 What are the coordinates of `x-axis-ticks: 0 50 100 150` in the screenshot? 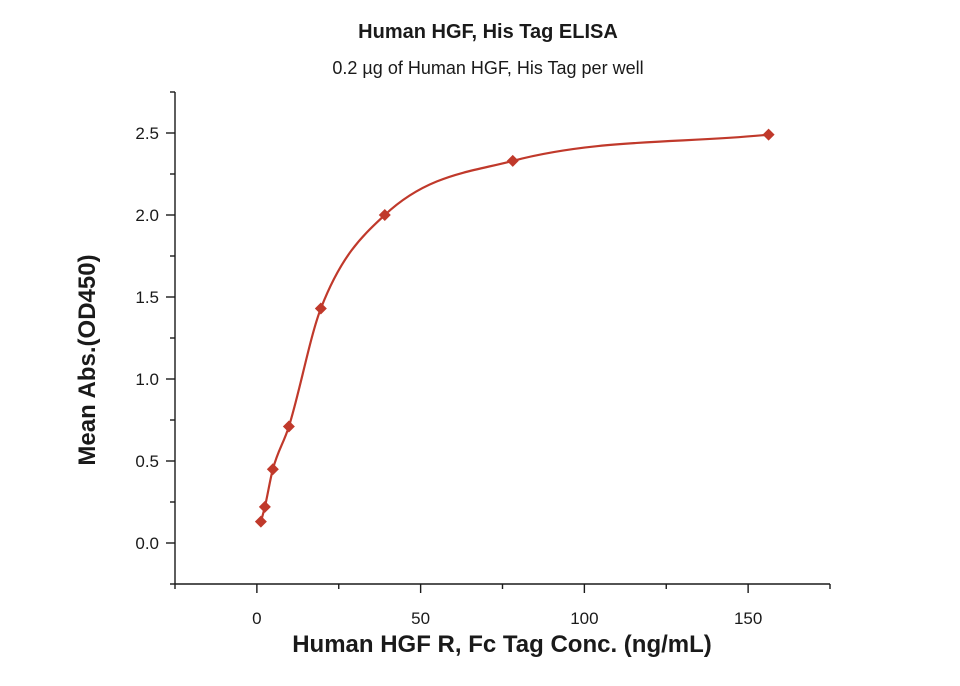 It's located at (502, 606).